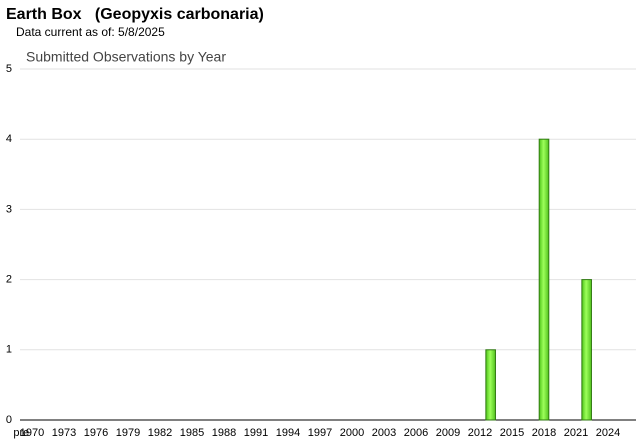 The height and width of the screenshot is (442, 640). I want to click on x-tick-label: 1982, so click(160, 433).